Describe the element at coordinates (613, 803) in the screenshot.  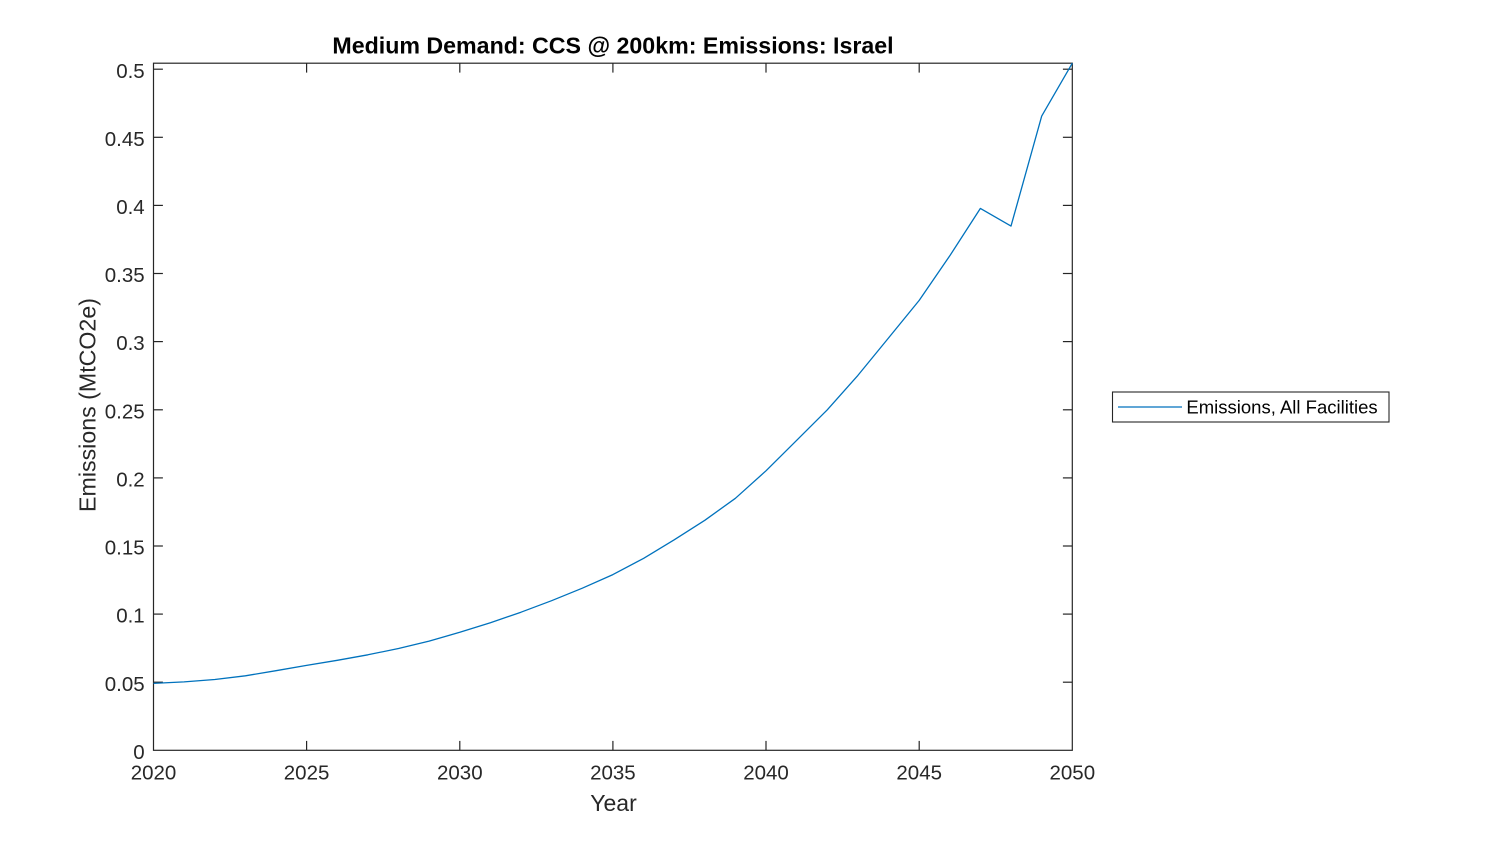
I see `svg-text: Year` at that location.